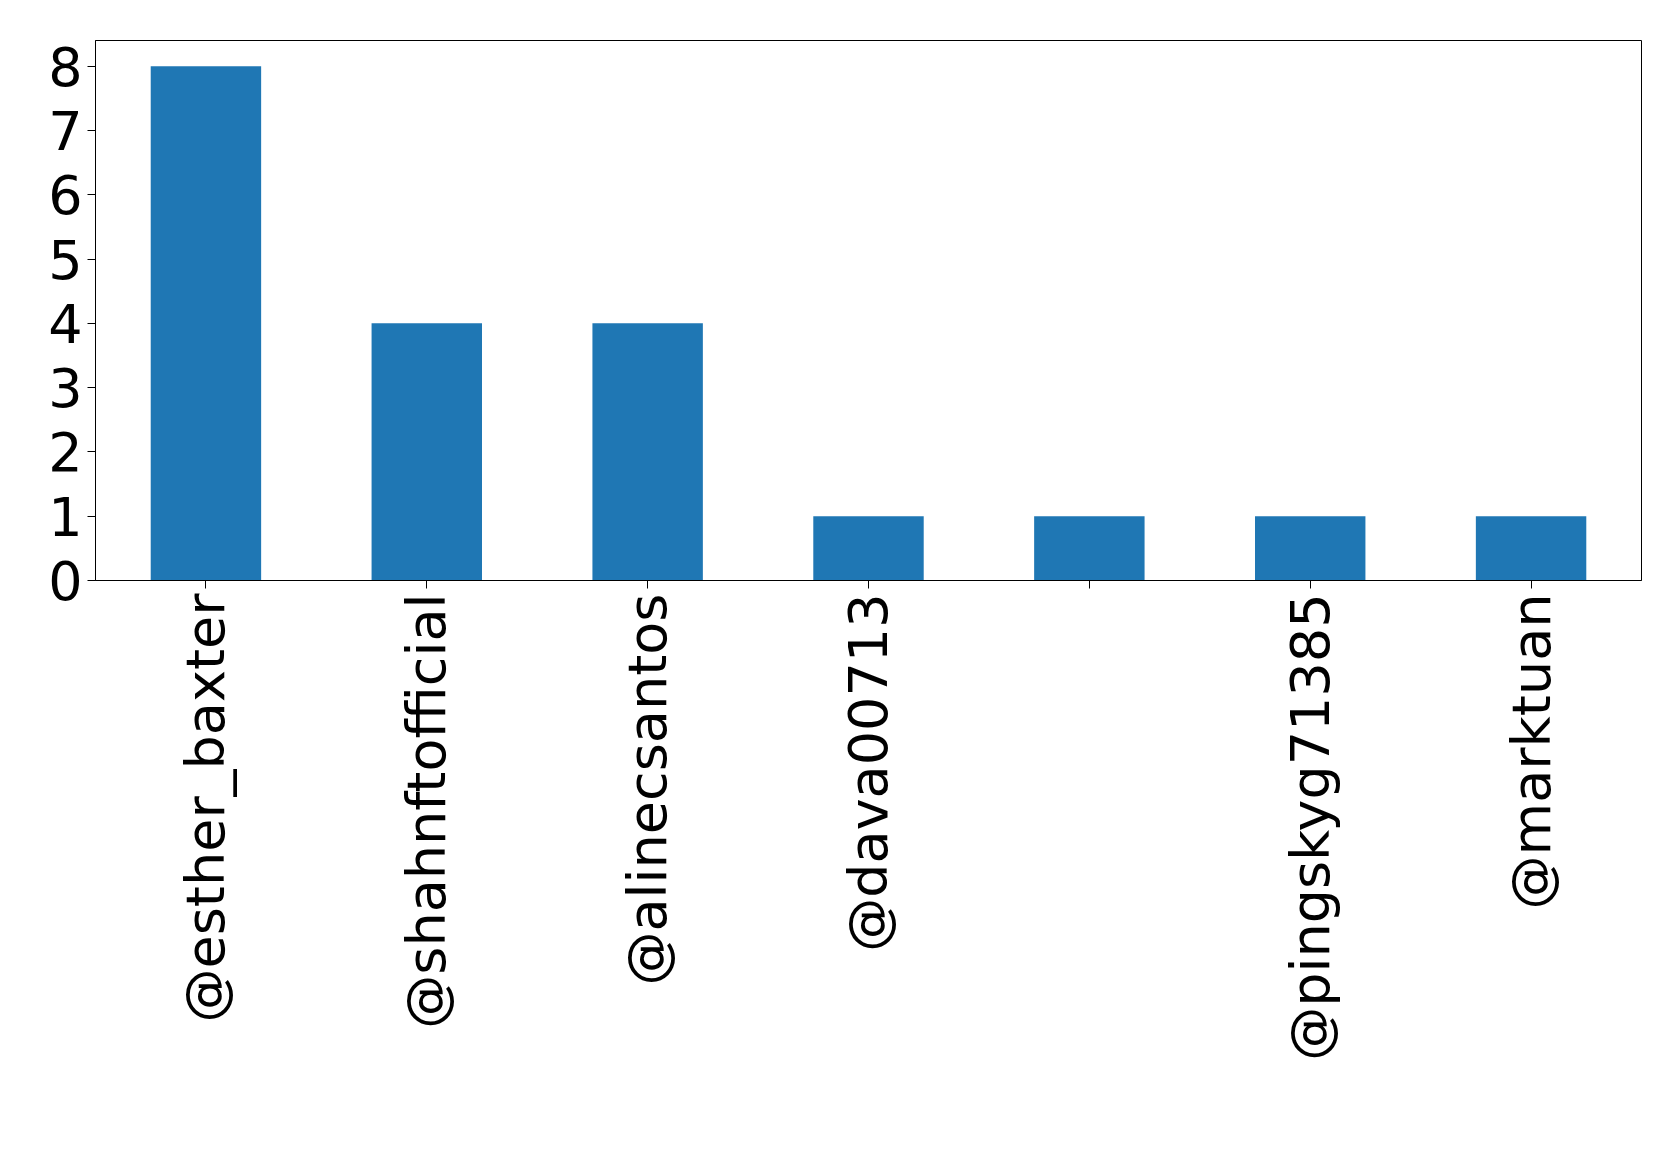  Describe the element at coordinates (65, 389) in the screenshot. I see `y-tick-label: 3` at that location.